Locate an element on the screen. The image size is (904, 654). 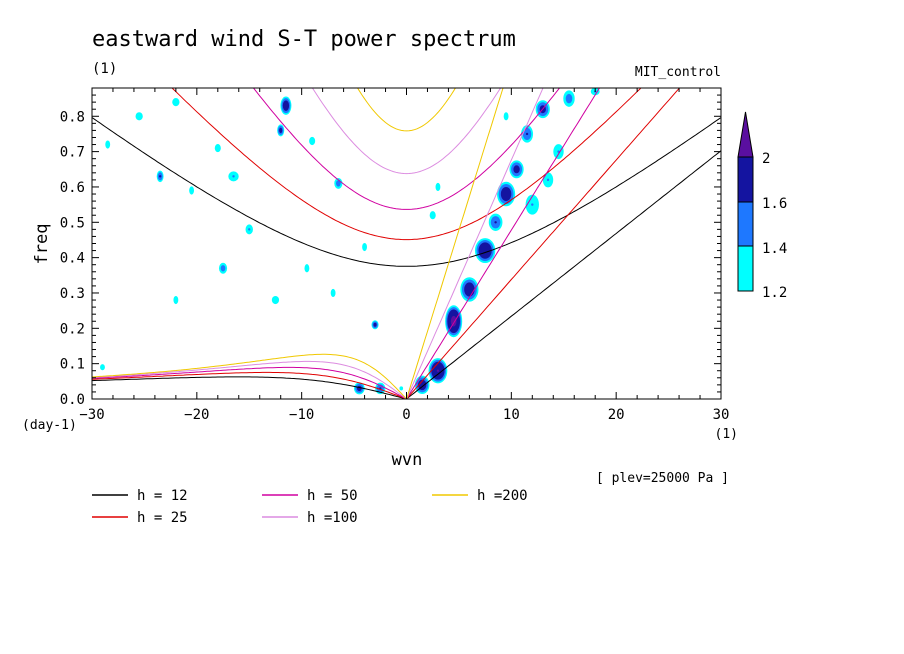
chart-subtitle-left: (1) is located at coordinates (104, 69).